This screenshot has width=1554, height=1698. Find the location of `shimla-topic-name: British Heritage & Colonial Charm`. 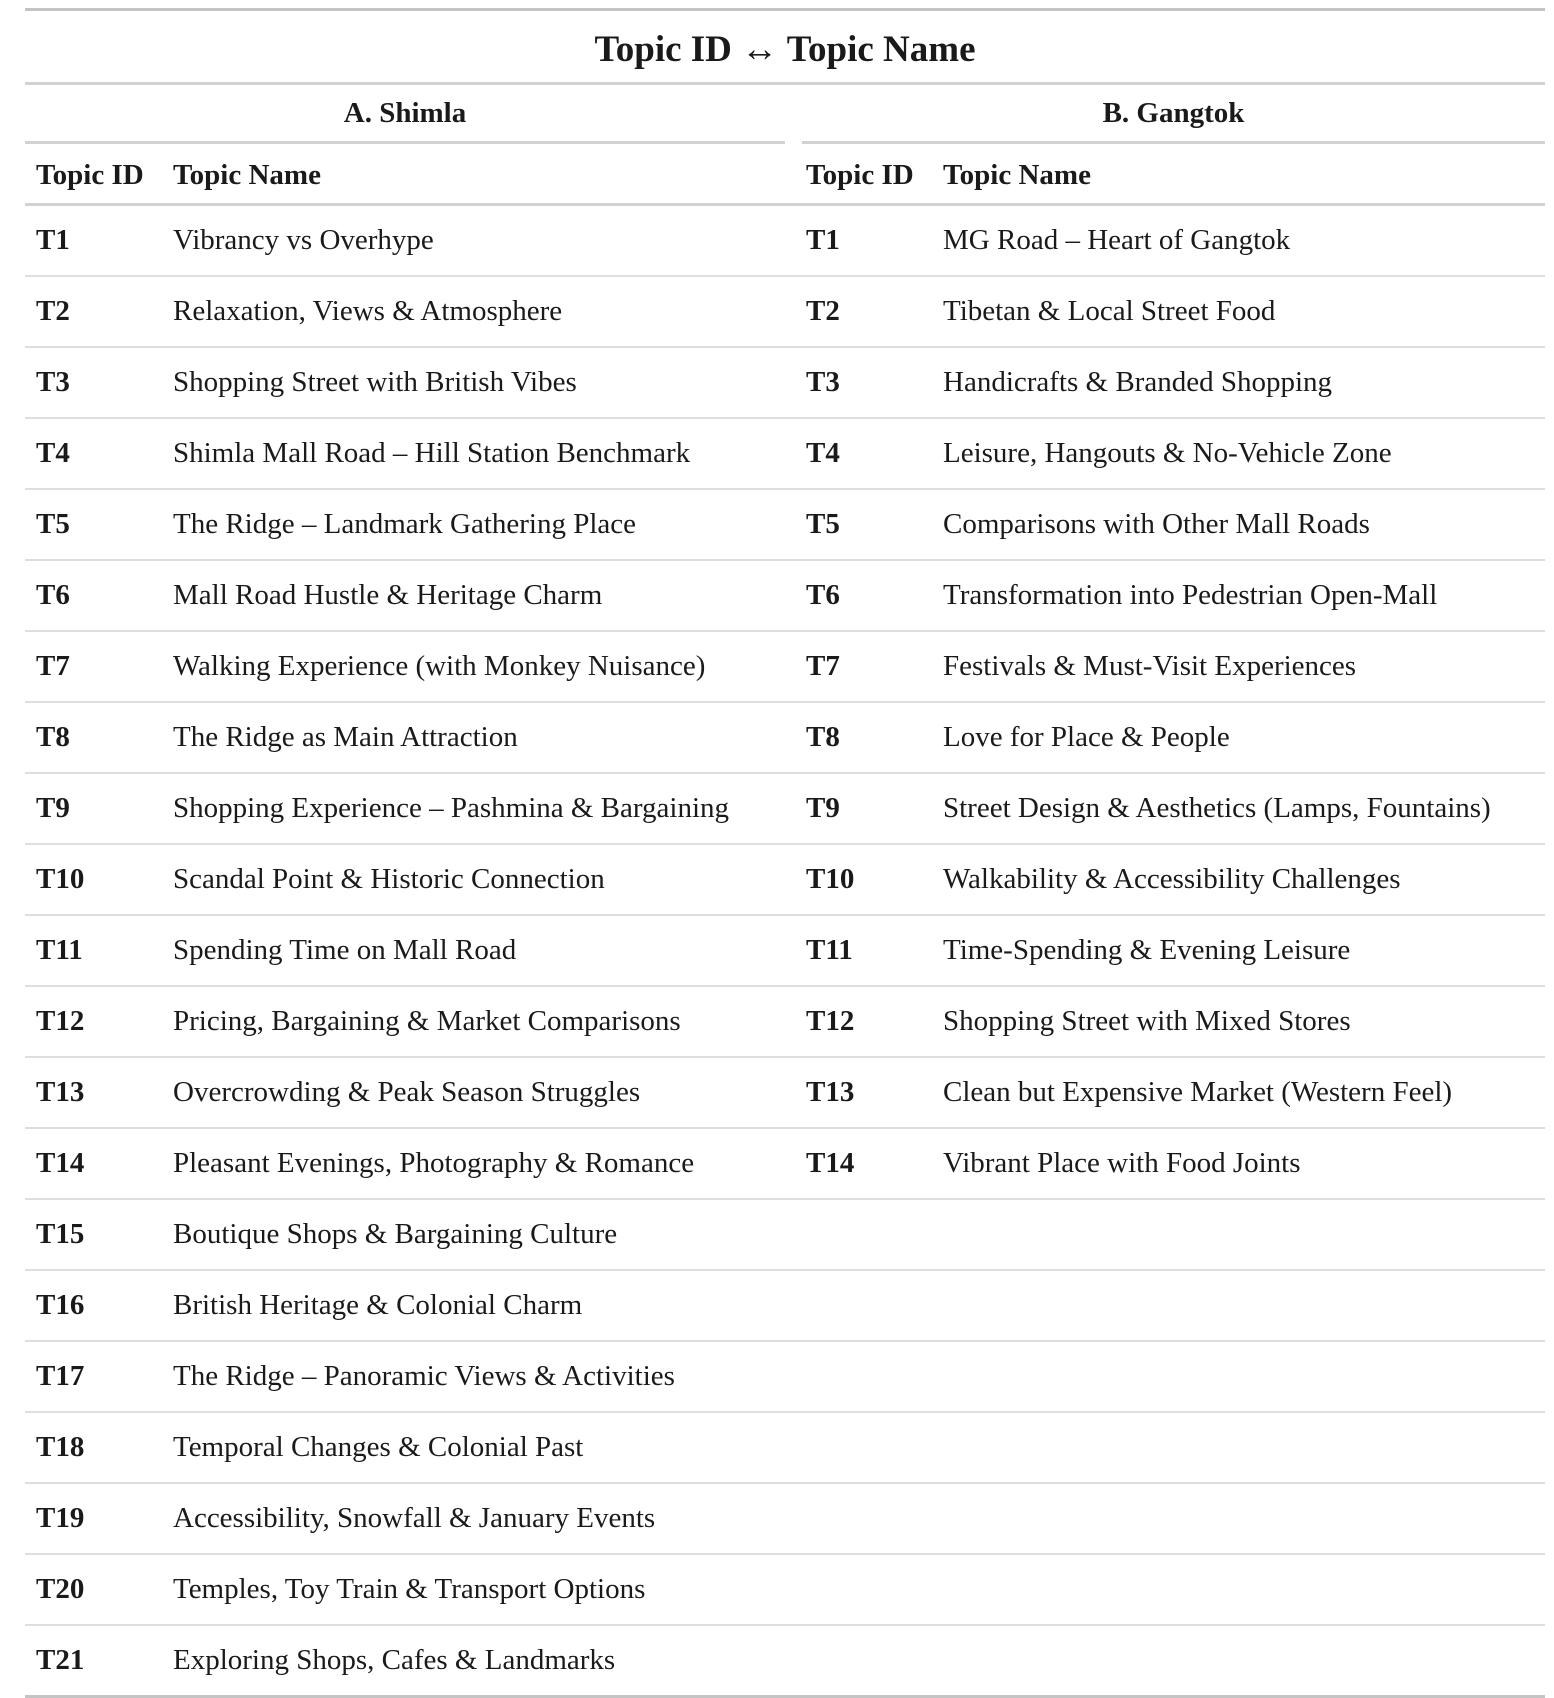

shimla-topic-name: British Heritage & Colonial Charm is located at coordinates (378, 1305).